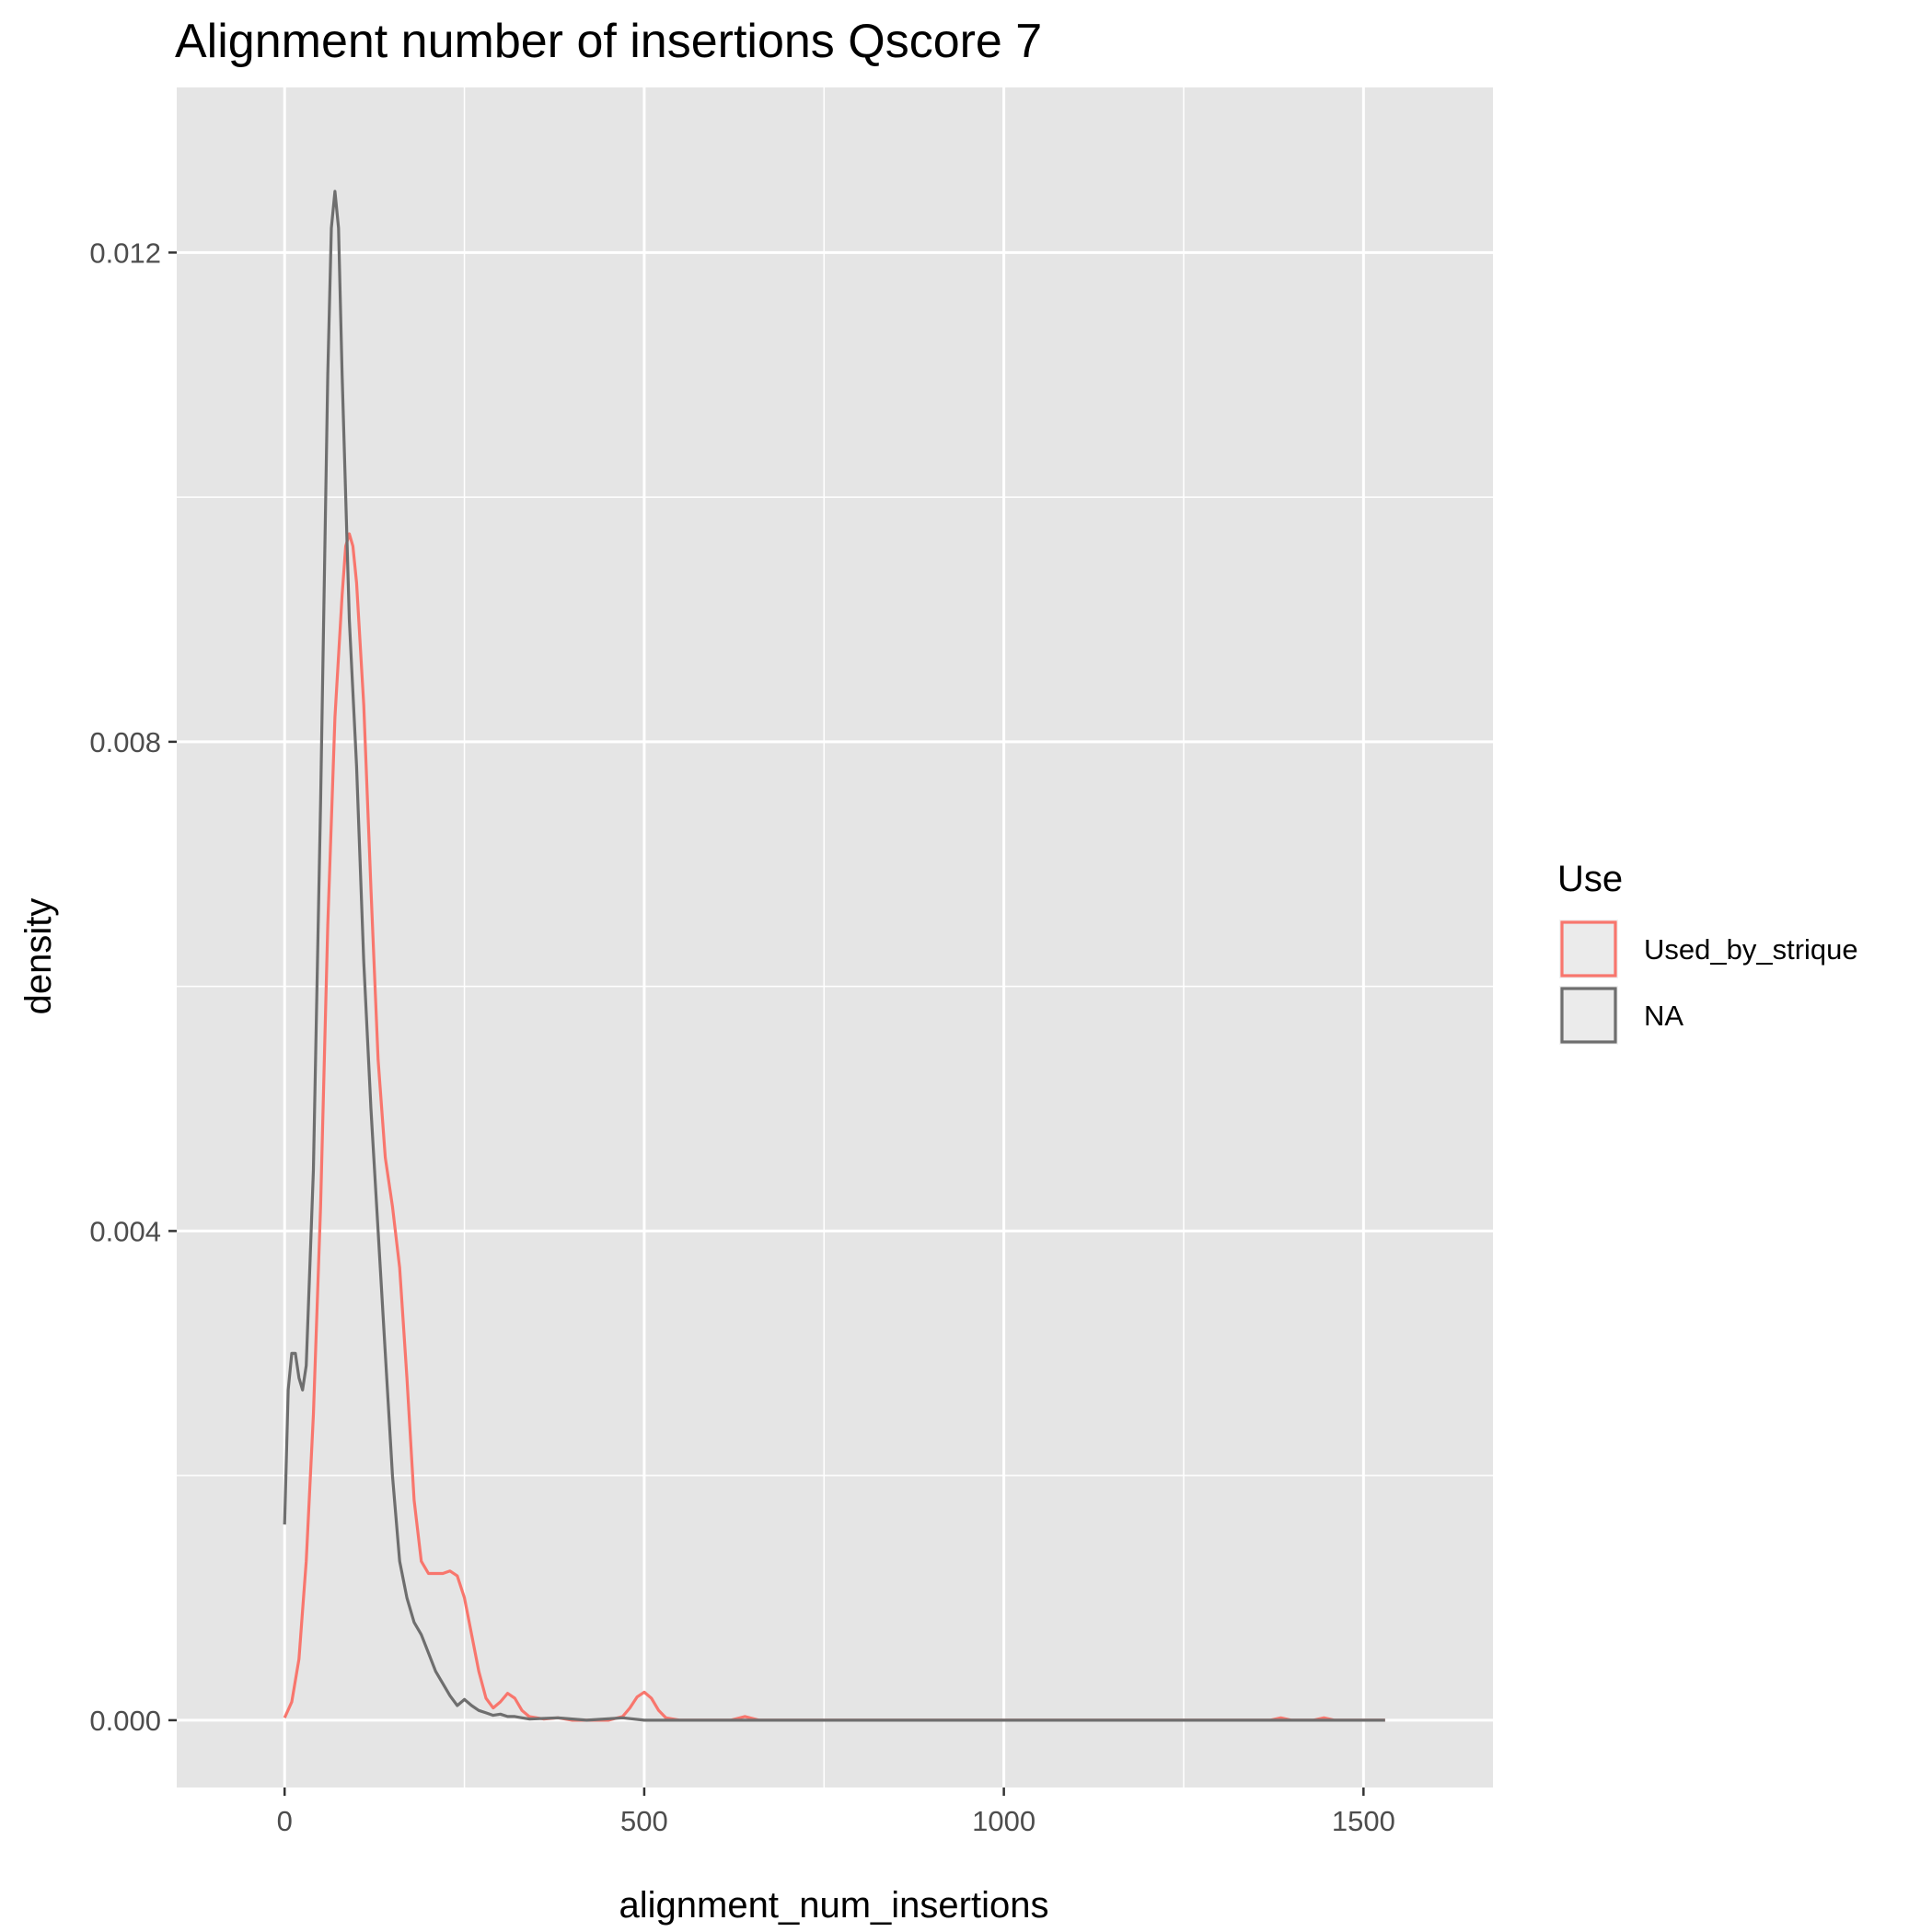 Image resolution: width=1932 pixels, height=1932 pixels. Describe the element at coordinates (644, 1821) in the screenshot. I see `x-tick-label: 500` at that location.